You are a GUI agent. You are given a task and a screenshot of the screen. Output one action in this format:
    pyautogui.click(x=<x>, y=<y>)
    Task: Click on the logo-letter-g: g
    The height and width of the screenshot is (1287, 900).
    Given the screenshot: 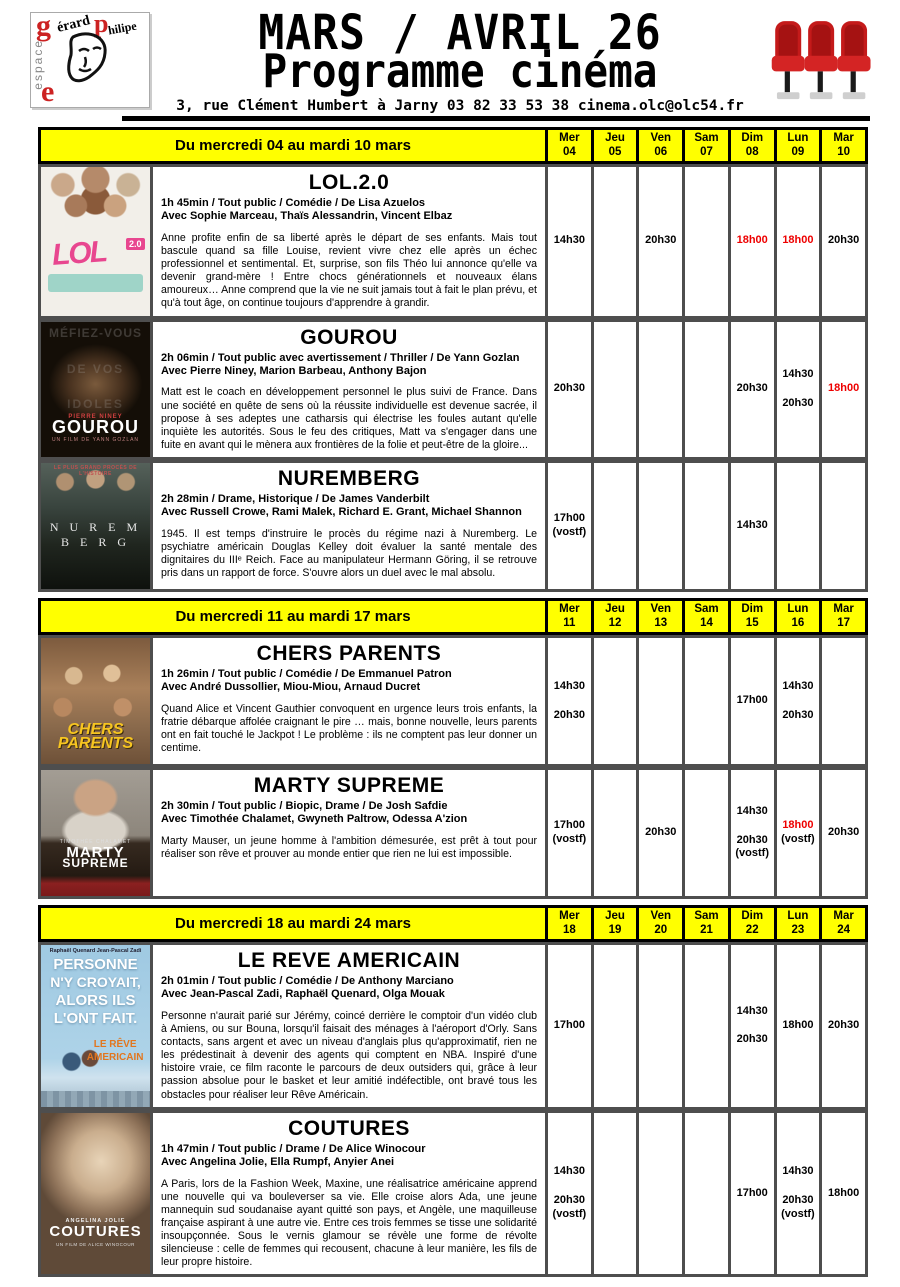 What is the action you would take?
    pyautogui.click(x=43, y=25)
    